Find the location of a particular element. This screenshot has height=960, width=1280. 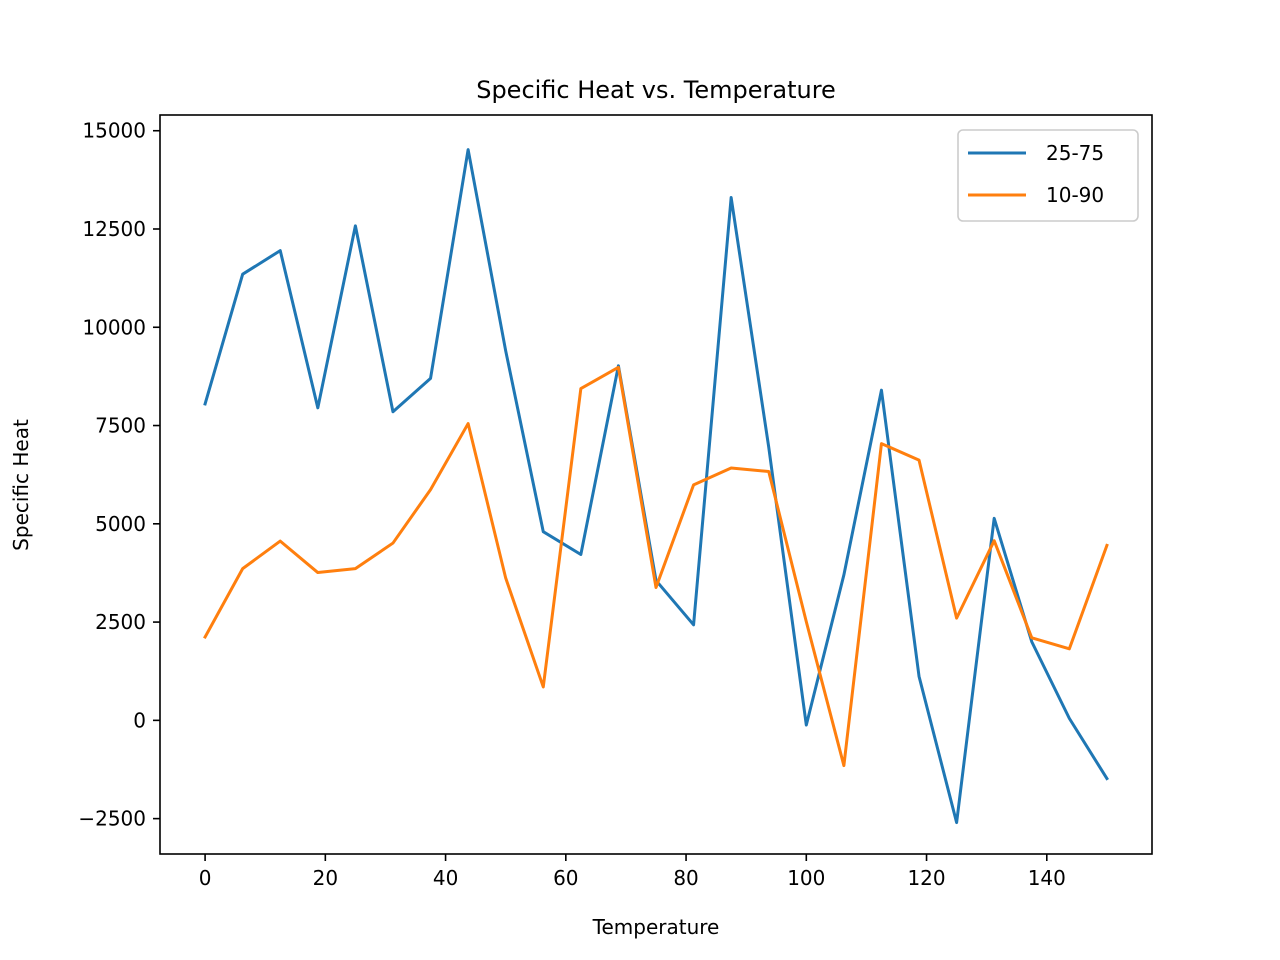

x-axis-label: Temperature is located at coordinates (656, 927).